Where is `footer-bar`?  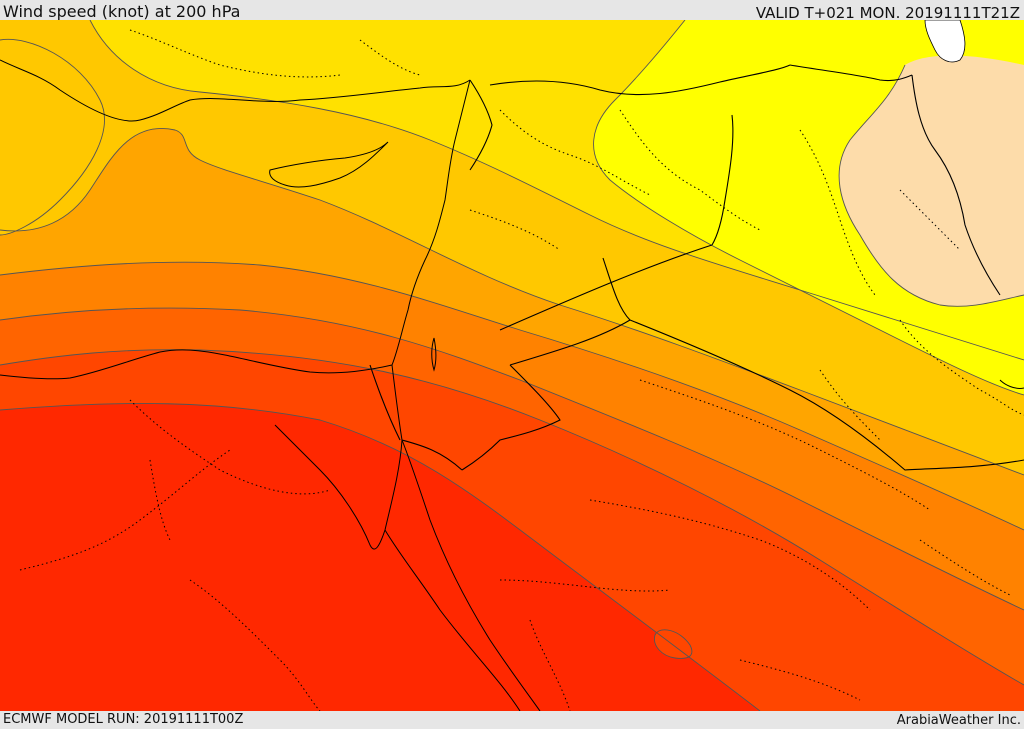
footer-bar is located at coordinates (512, 720).